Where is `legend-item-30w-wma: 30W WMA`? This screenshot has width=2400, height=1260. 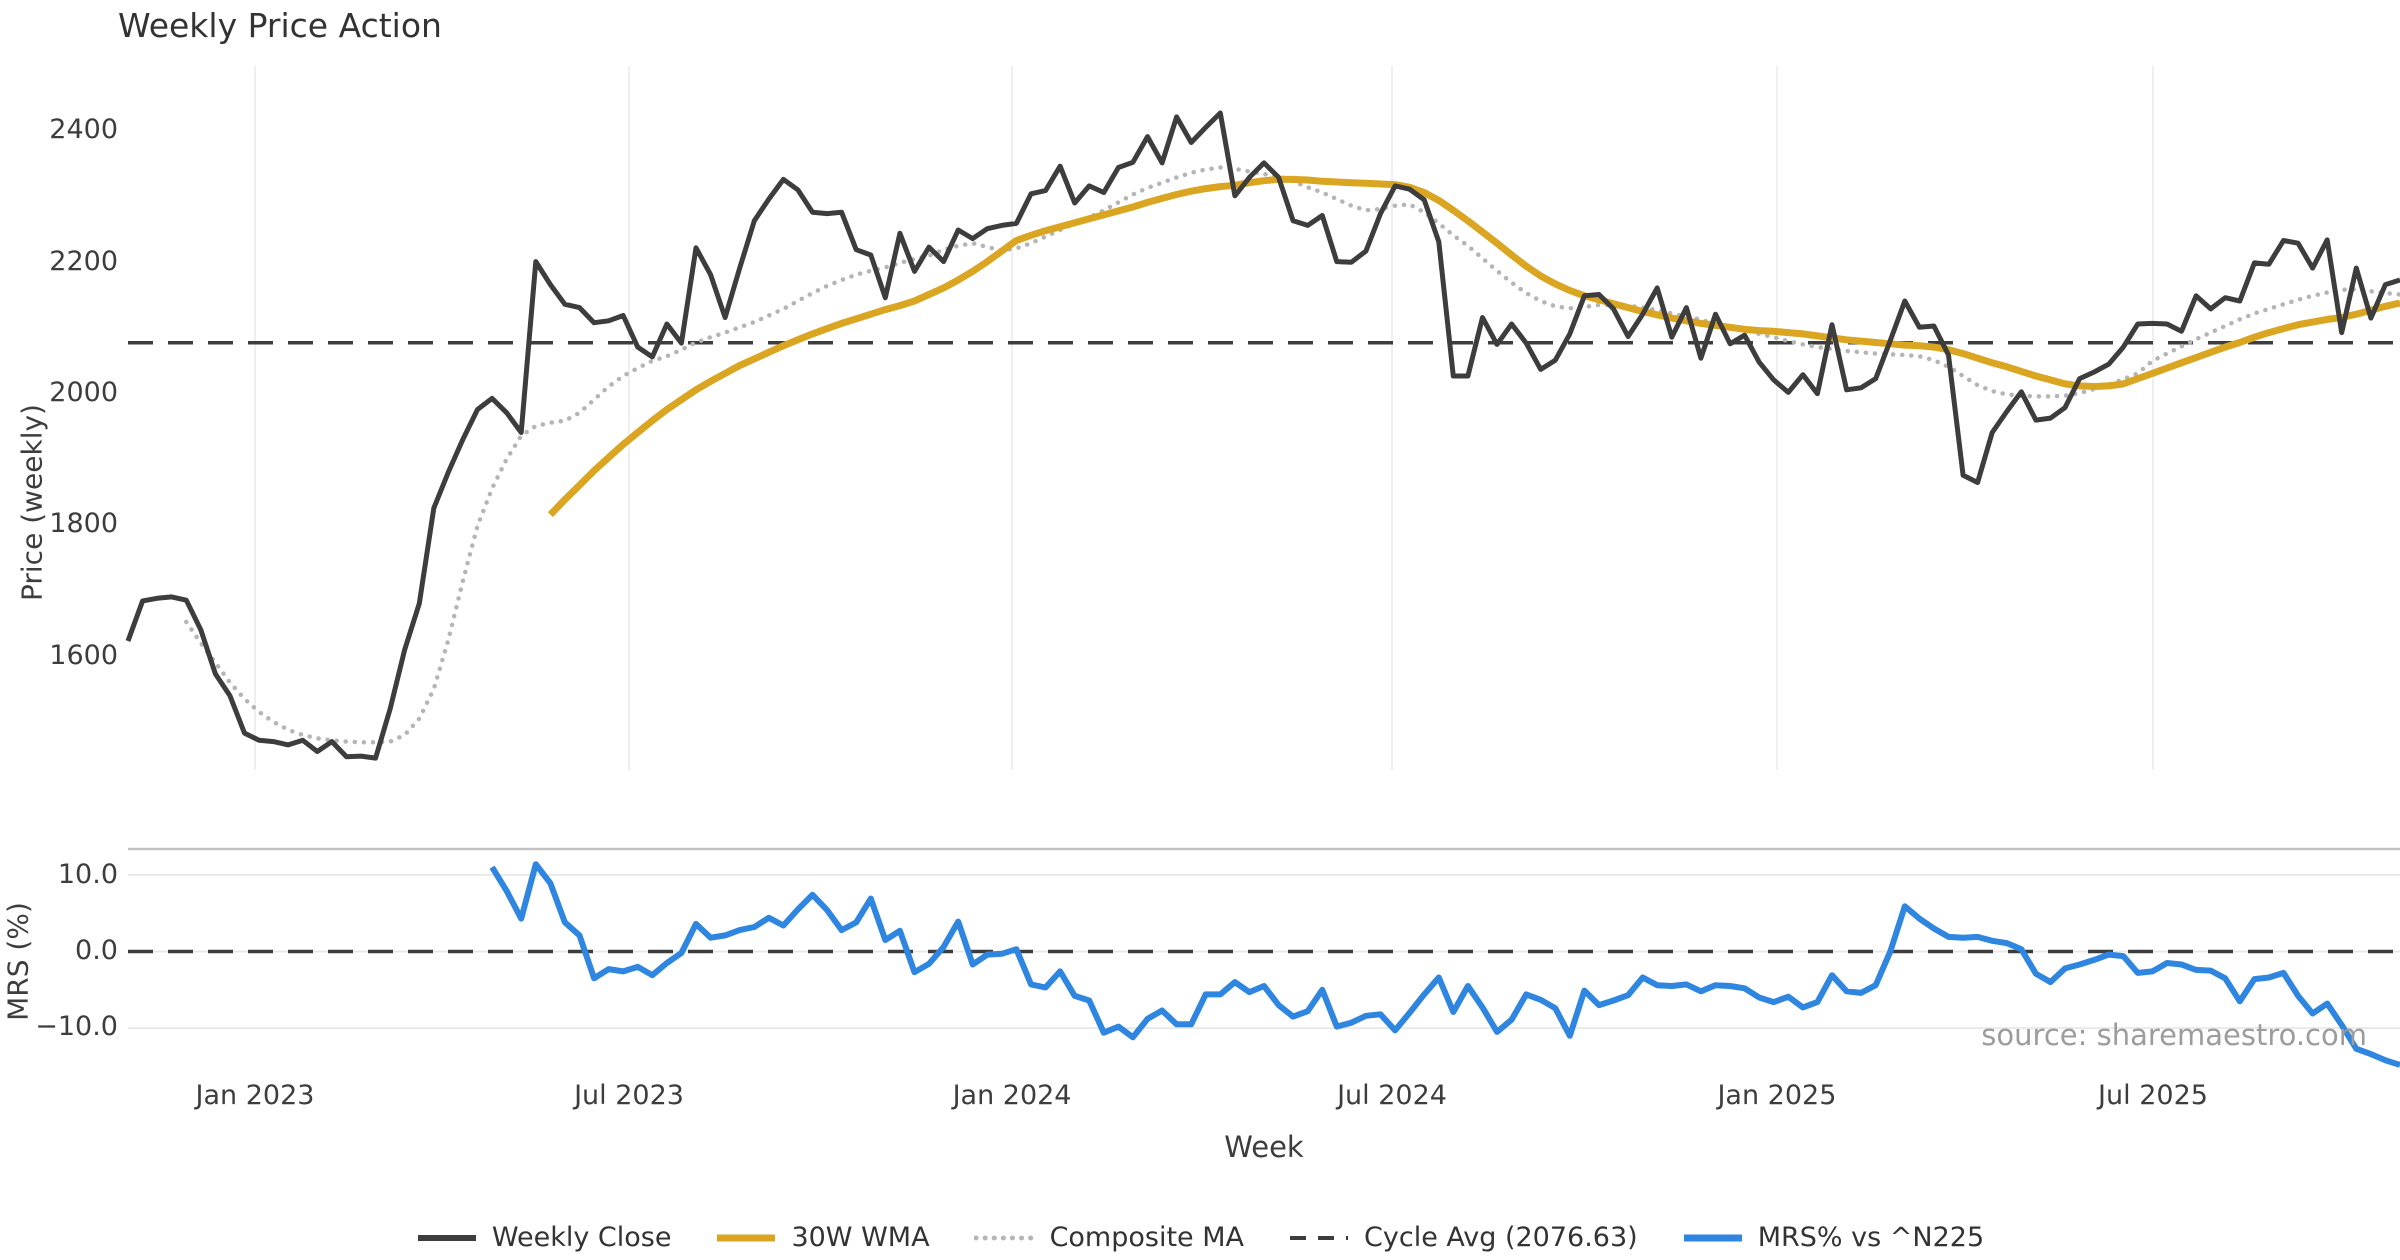 legend-item-30w-wma: 30W WMA is located at coordinates (822, 1237).